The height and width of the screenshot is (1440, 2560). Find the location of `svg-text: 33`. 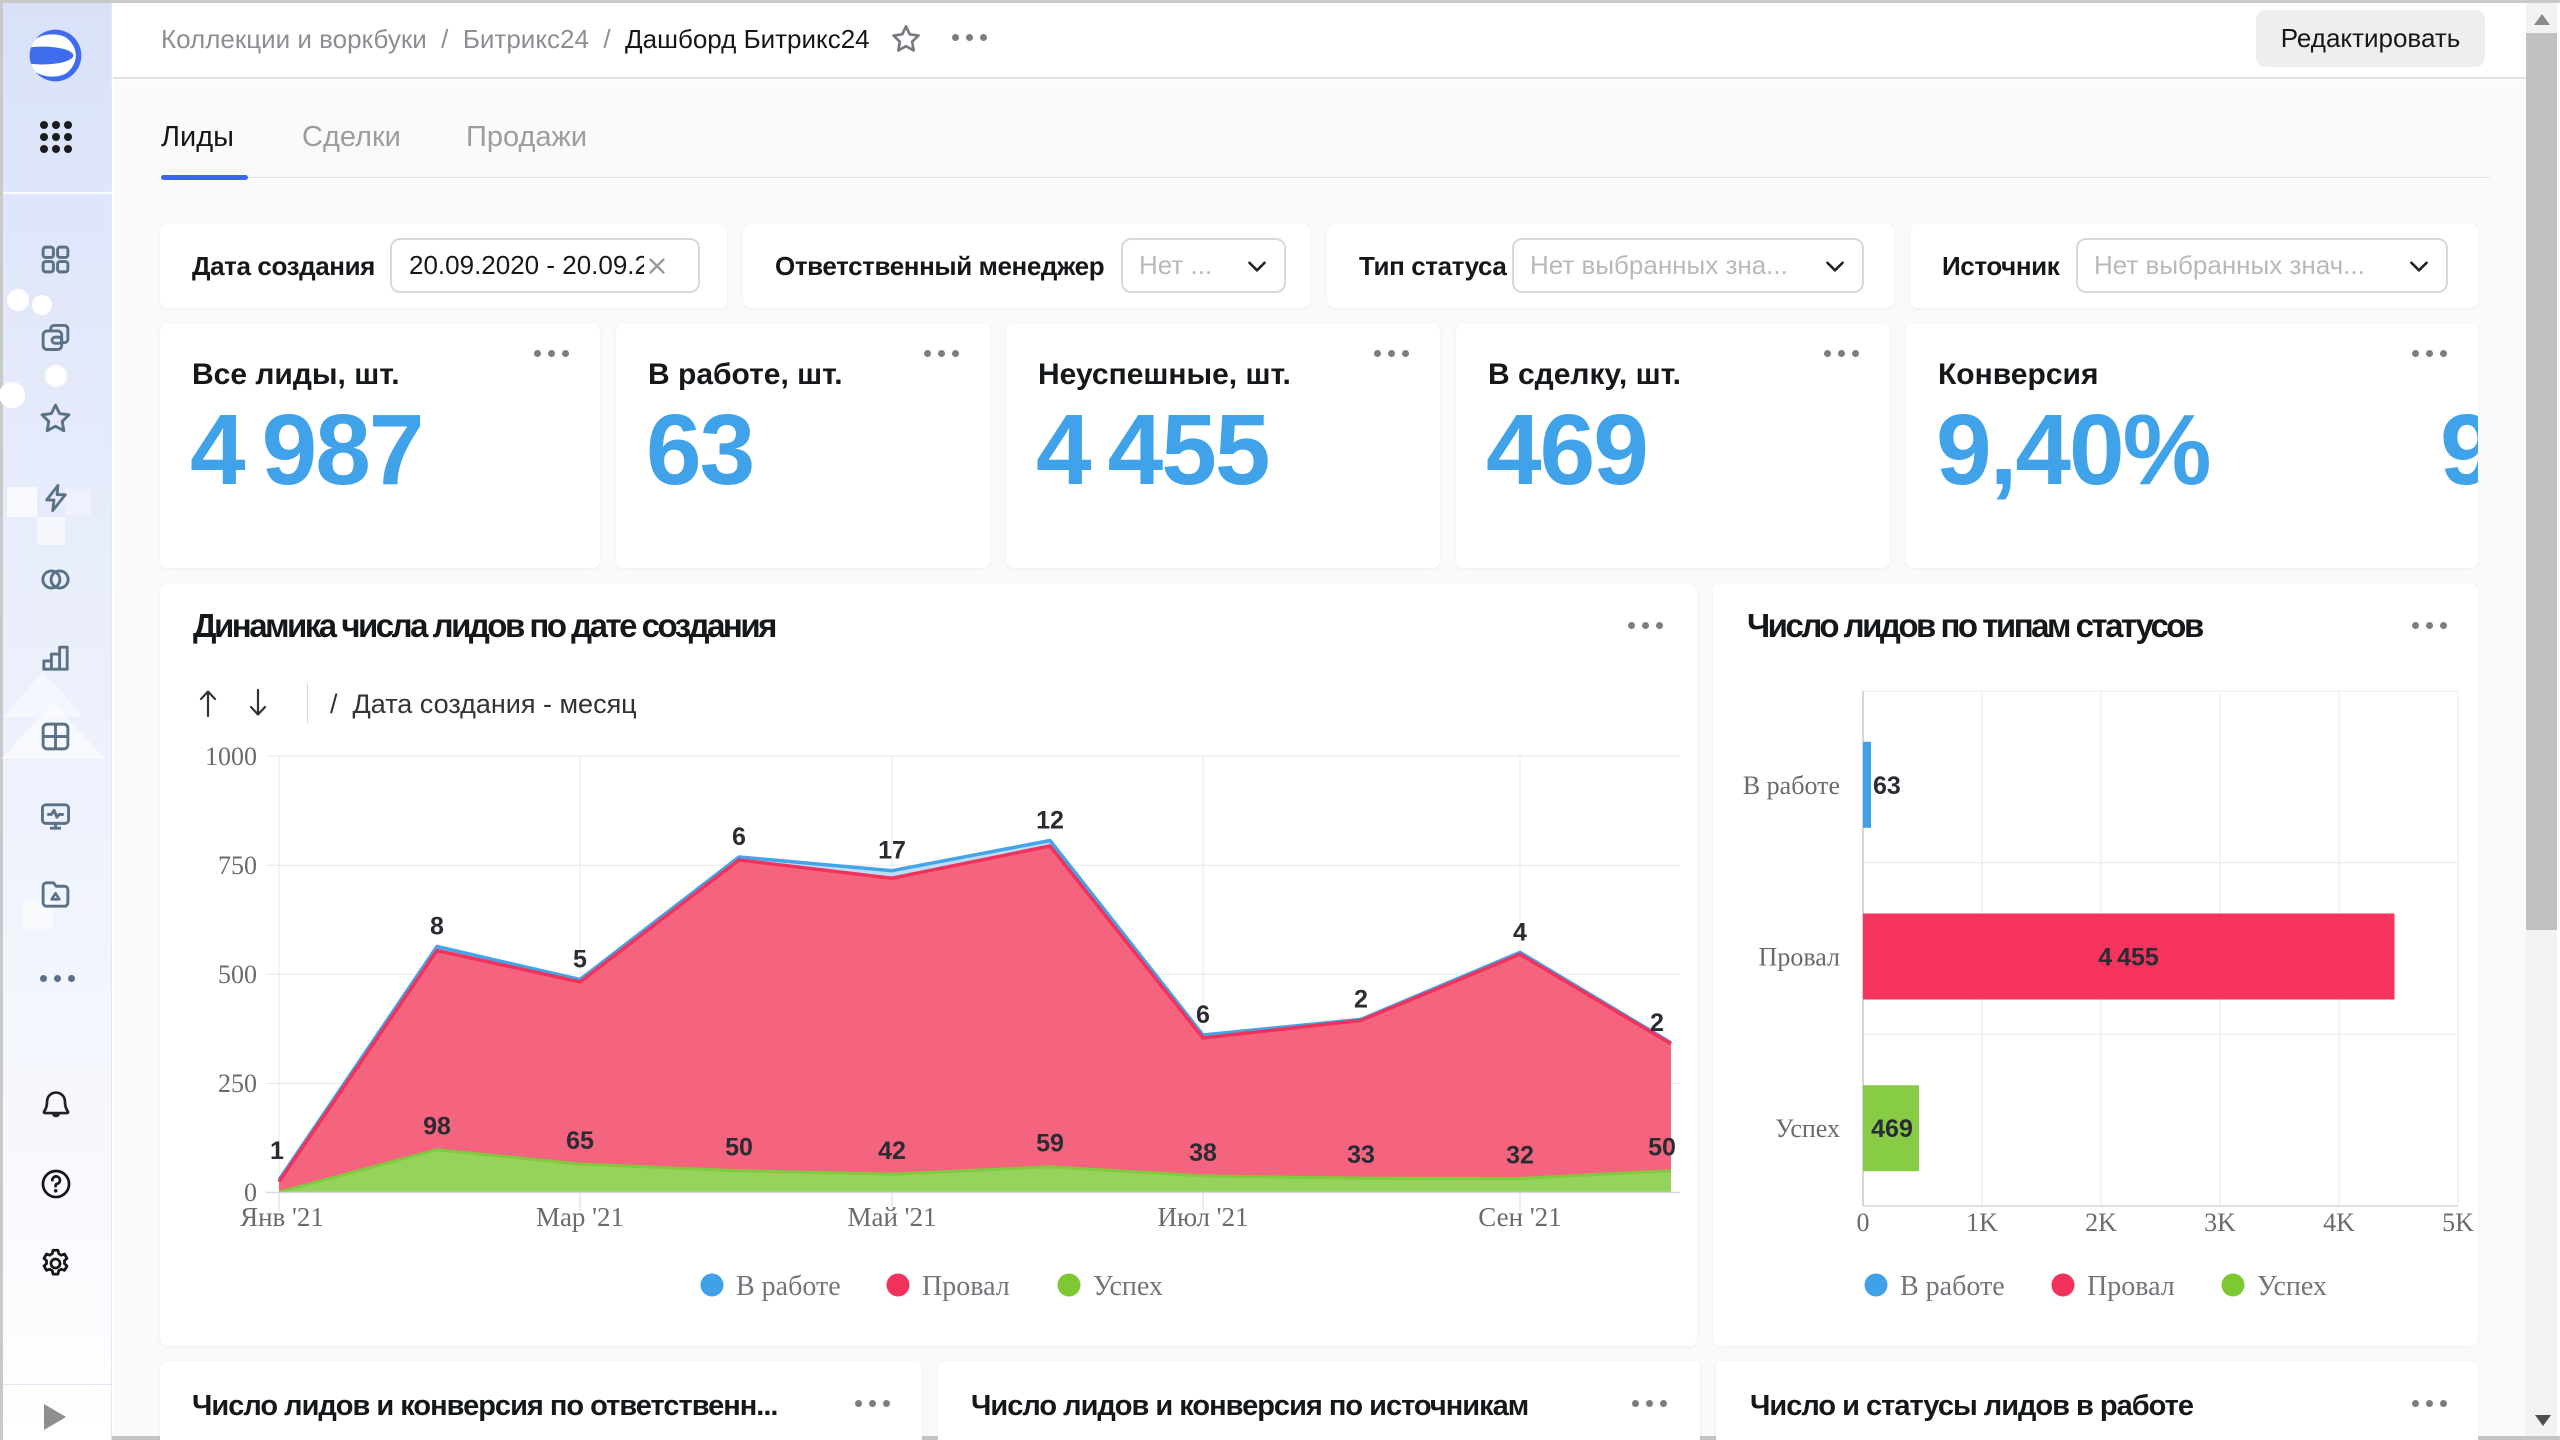

svg-text: 33 is located at coordinates (1361, 1155).